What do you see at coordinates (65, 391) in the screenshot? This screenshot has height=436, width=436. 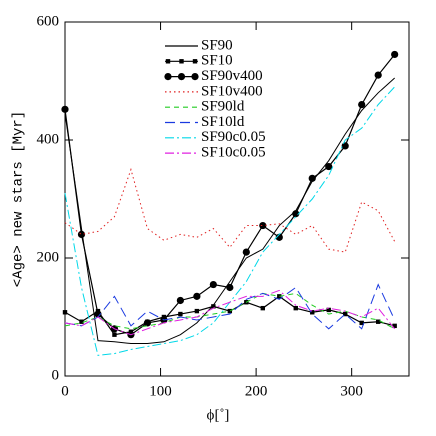 I see `x-tick-label: 0` at bounding box center [65, 391].